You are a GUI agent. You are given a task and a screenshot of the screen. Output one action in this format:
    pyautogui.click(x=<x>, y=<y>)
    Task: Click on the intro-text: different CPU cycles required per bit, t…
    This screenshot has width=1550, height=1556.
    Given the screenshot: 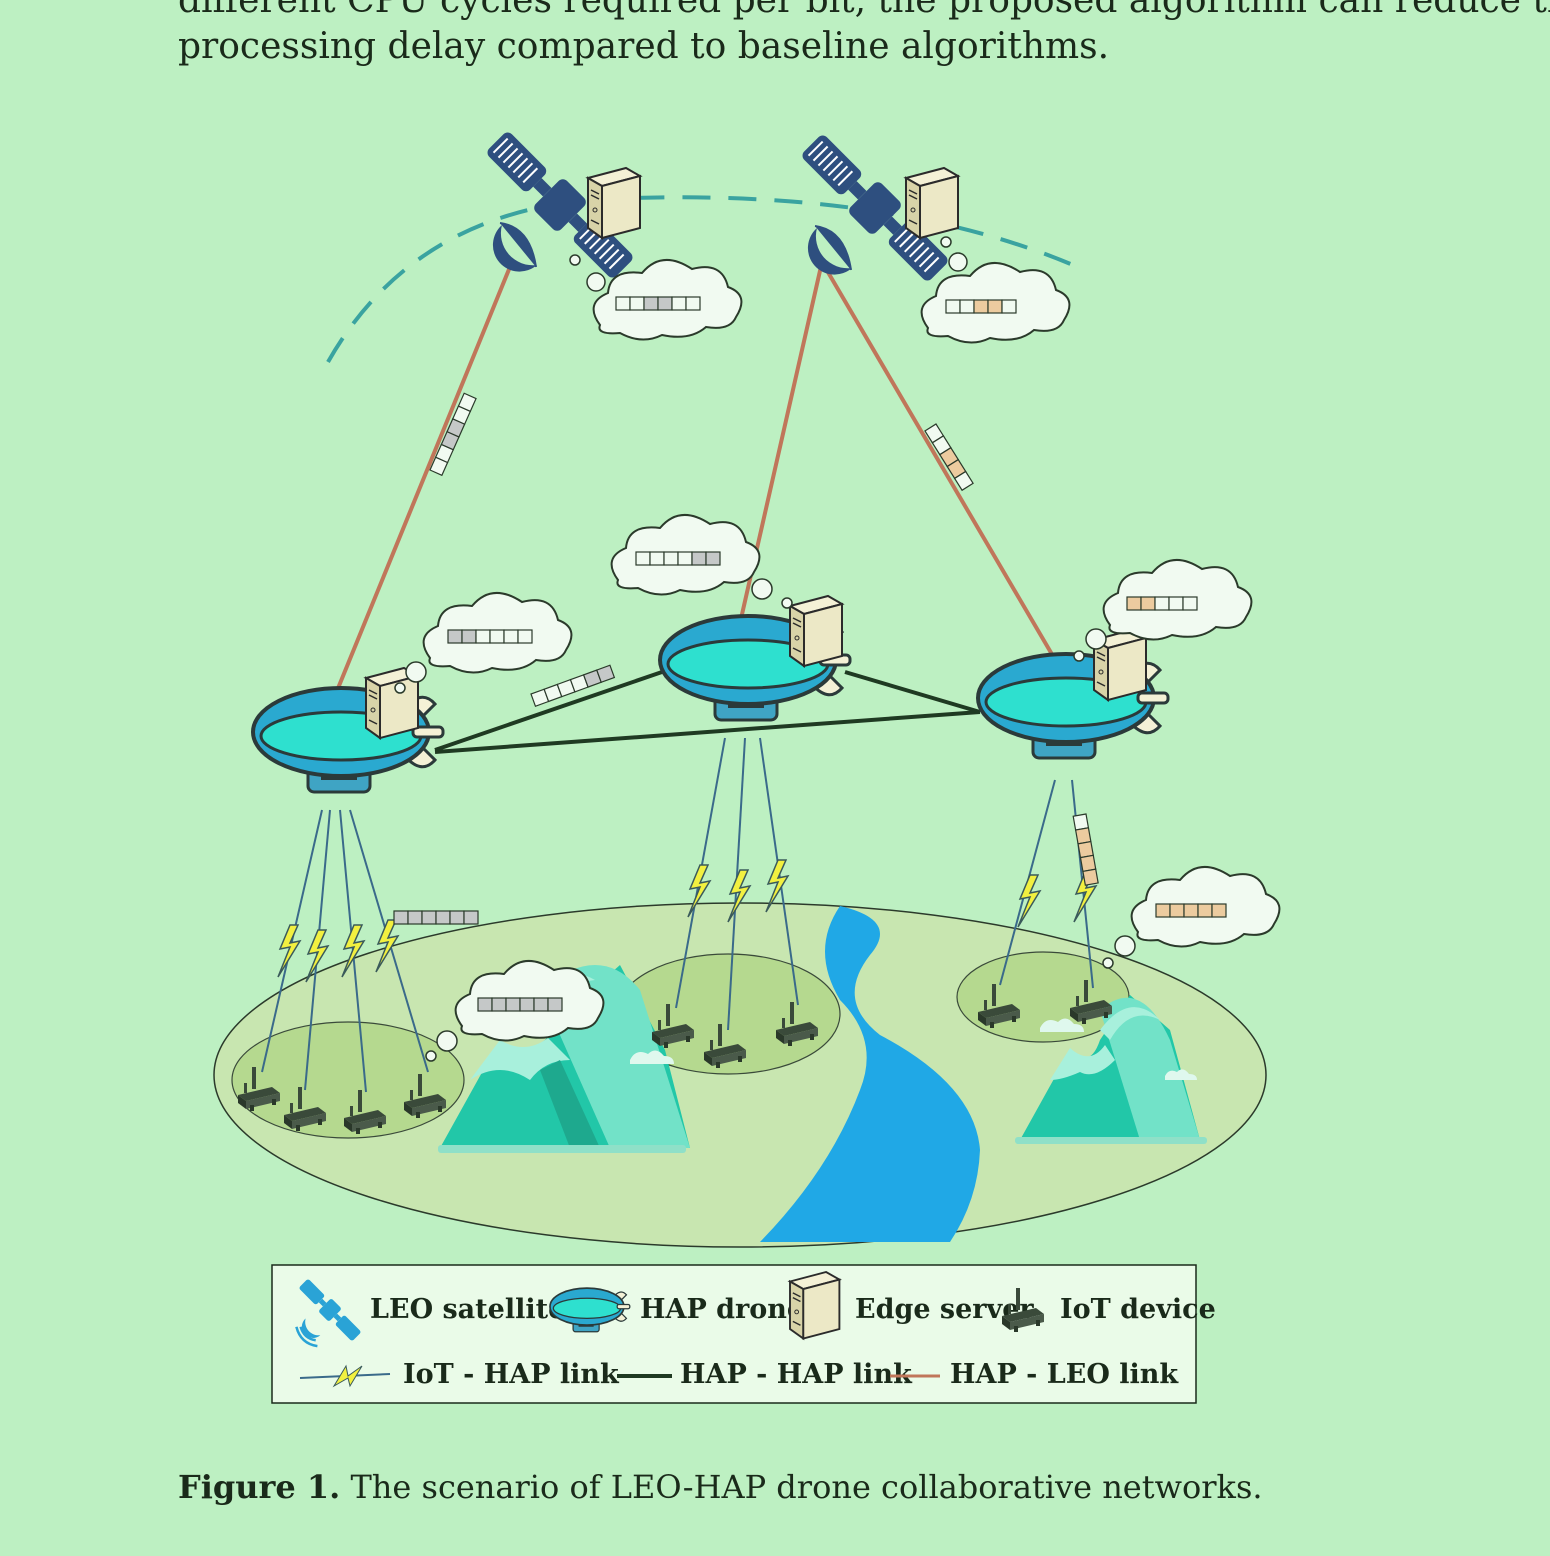 What is the action you would take?
    pyautogui.click(x=864, y=35)
    